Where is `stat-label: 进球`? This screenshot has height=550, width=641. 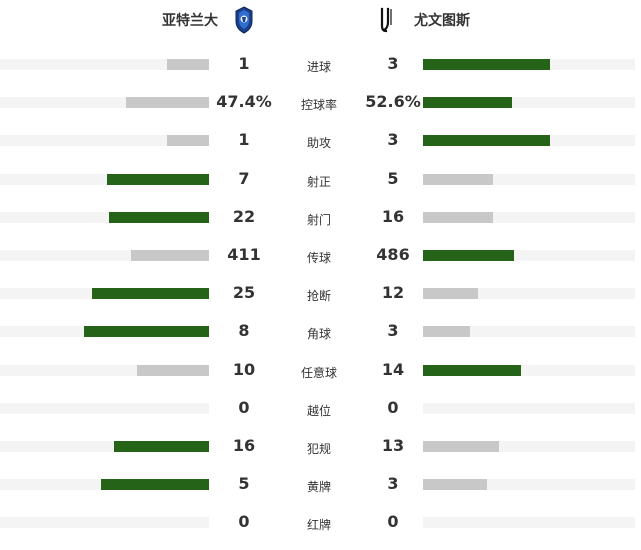
stat-label: 进球 is located at coordinates (318, 67).